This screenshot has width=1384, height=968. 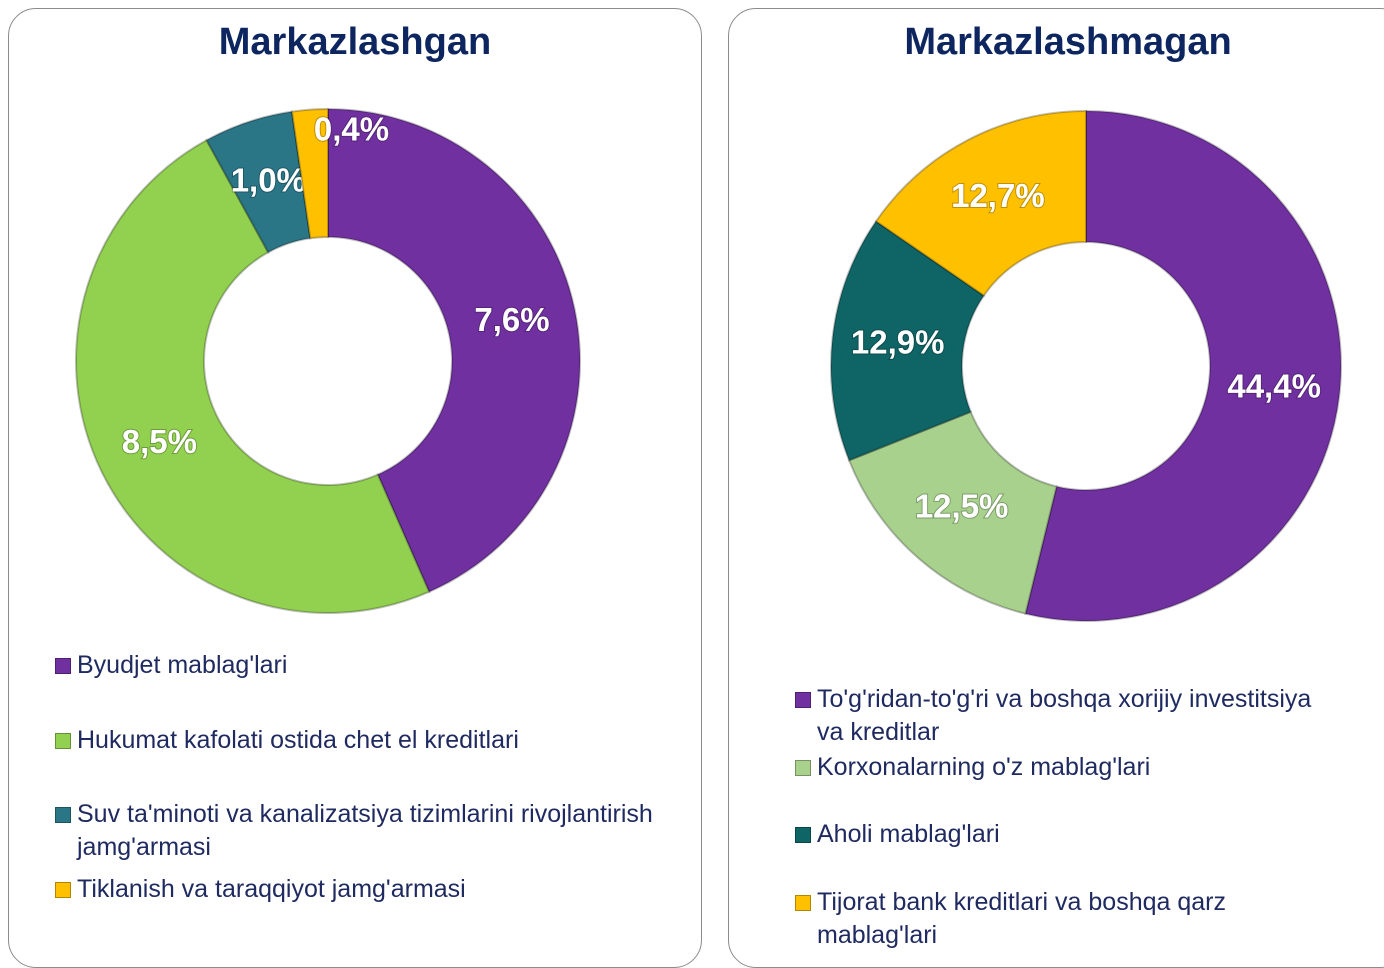 What do you see at coordinates (271, 888) in the screenshot?
I see `legend-label: Tiklanish va taraqqiyot jamg'armasi` at bounding box center [271, 888].